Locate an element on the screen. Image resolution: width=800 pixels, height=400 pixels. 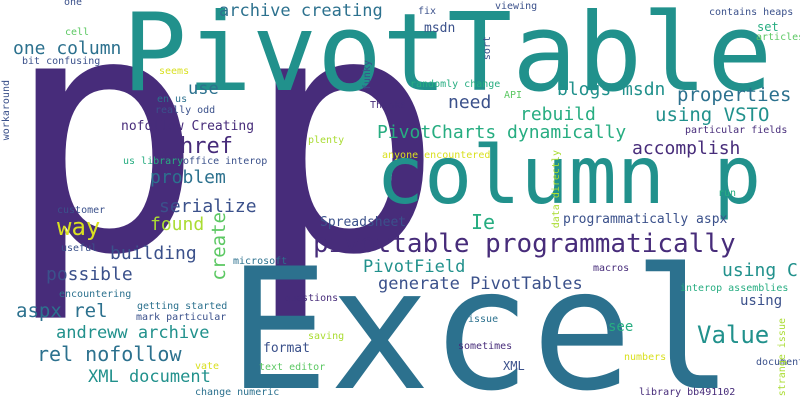
word-us-library: us library is located at coordinates (153, 161).